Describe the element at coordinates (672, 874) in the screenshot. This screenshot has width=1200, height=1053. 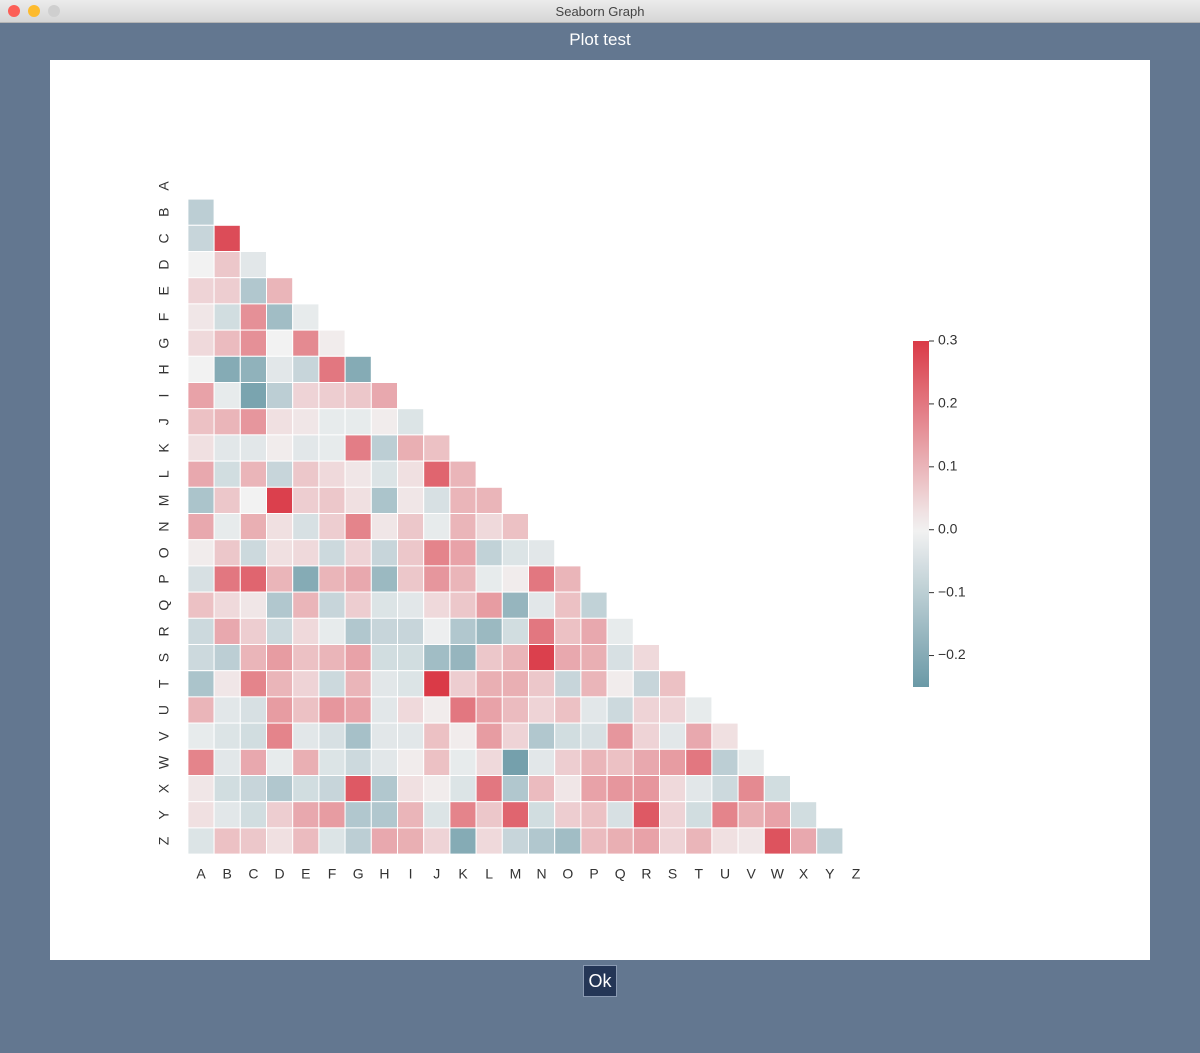
I see `x-tick-label: S` at that location.